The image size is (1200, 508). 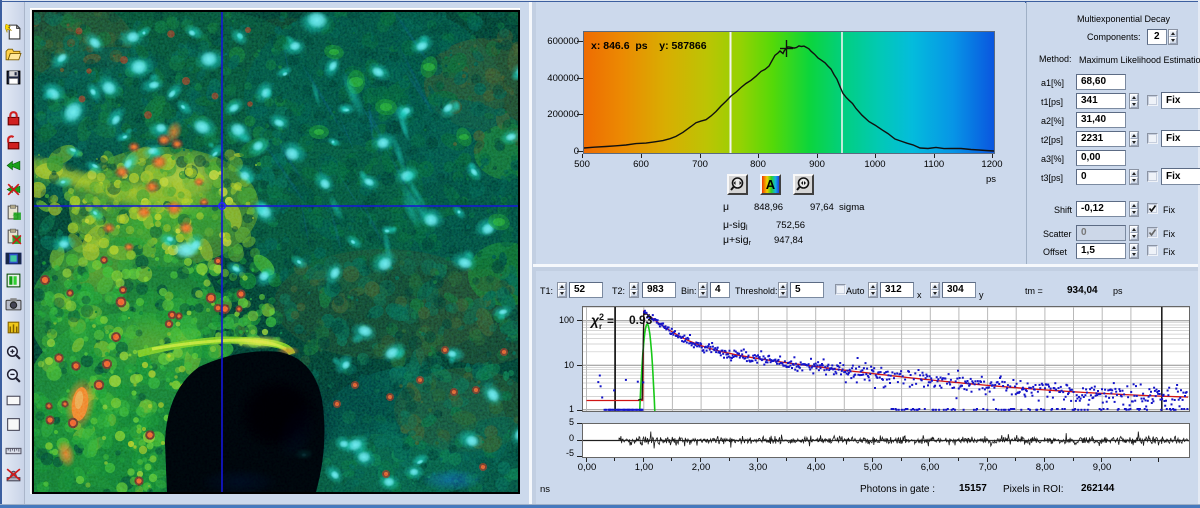 What do you see at coordinates (594, 320) in the screenshot?
I see `svg-text: χ` at bounding box center [594, 320].